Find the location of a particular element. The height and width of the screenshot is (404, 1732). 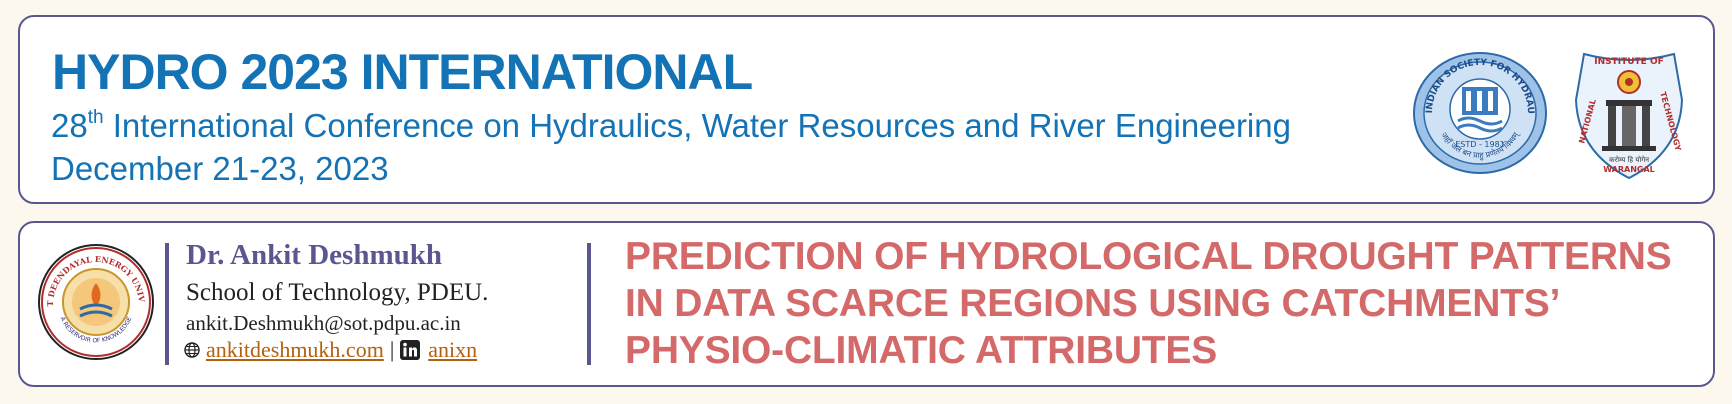

conference-dates: December 21-23, 2023 is located at coordinates (220, 168).